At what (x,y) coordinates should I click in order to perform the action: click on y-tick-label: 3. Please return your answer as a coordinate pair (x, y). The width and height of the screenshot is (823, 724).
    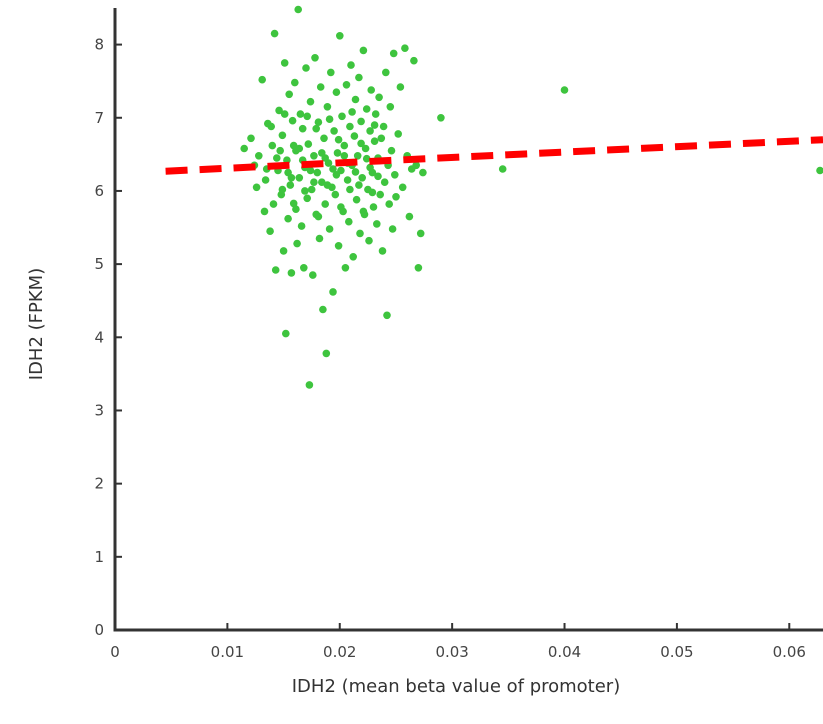
    Looking at the image, I should click on (99, 410).